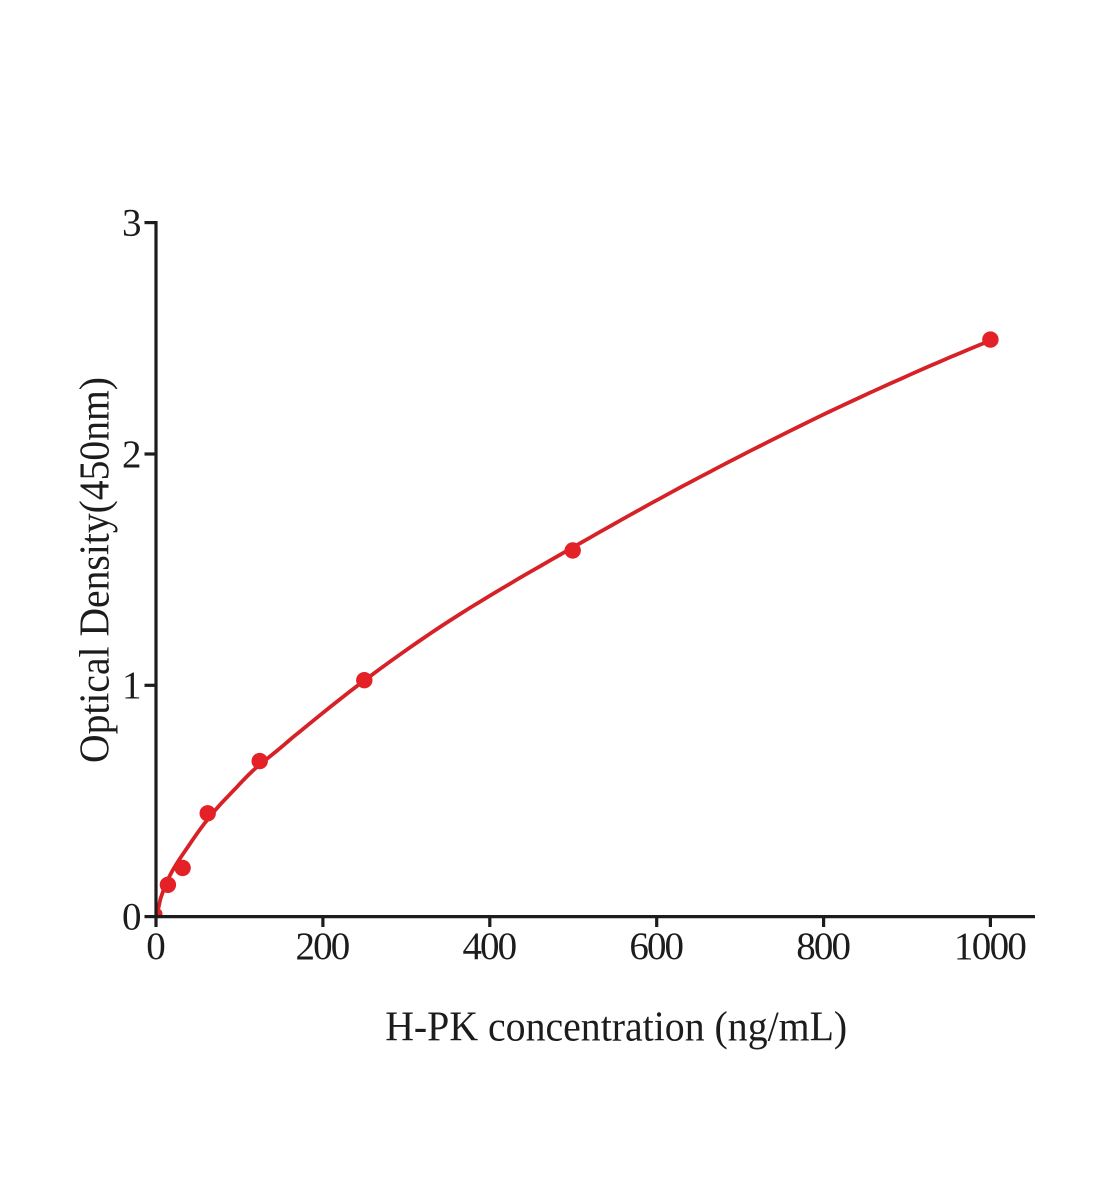 This screenshot has width=1104, height=1200. I want to click on svg-text: 3, so click(132, 223).